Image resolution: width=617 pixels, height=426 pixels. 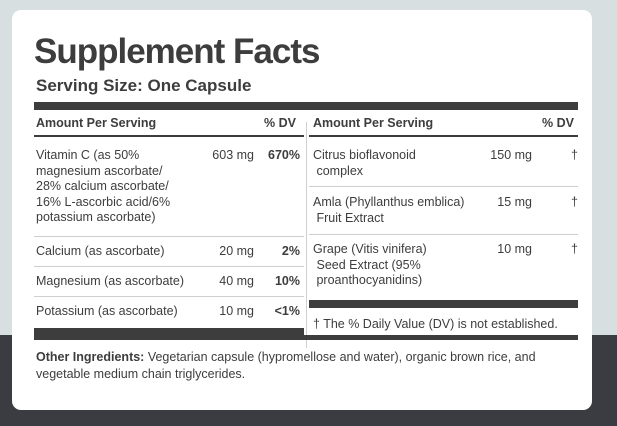 I want to click on right-row-citrus-name: Citrus bioflavonoid complex, so click(x=364, y=163).